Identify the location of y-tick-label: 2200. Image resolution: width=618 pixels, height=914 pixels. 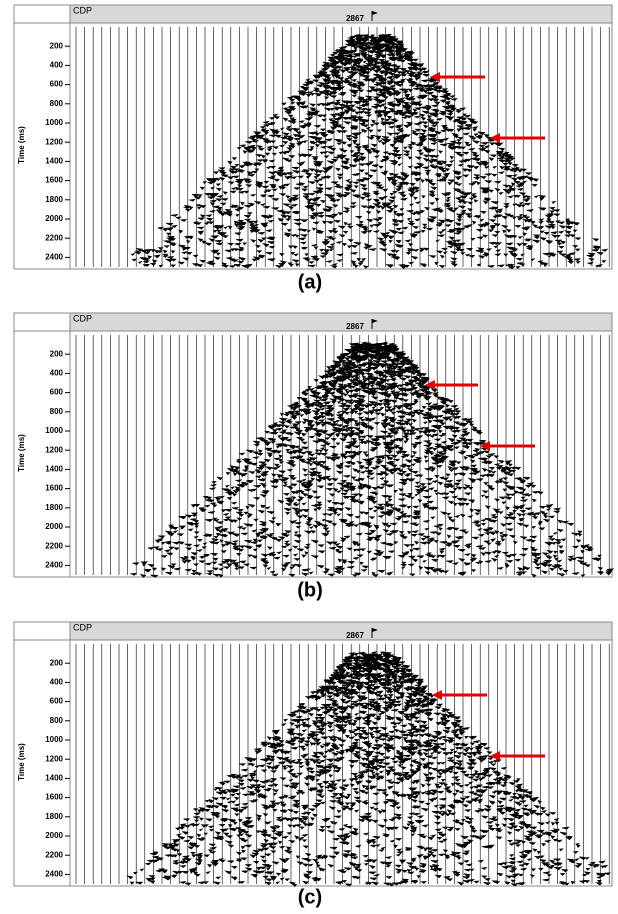
(54, 237).